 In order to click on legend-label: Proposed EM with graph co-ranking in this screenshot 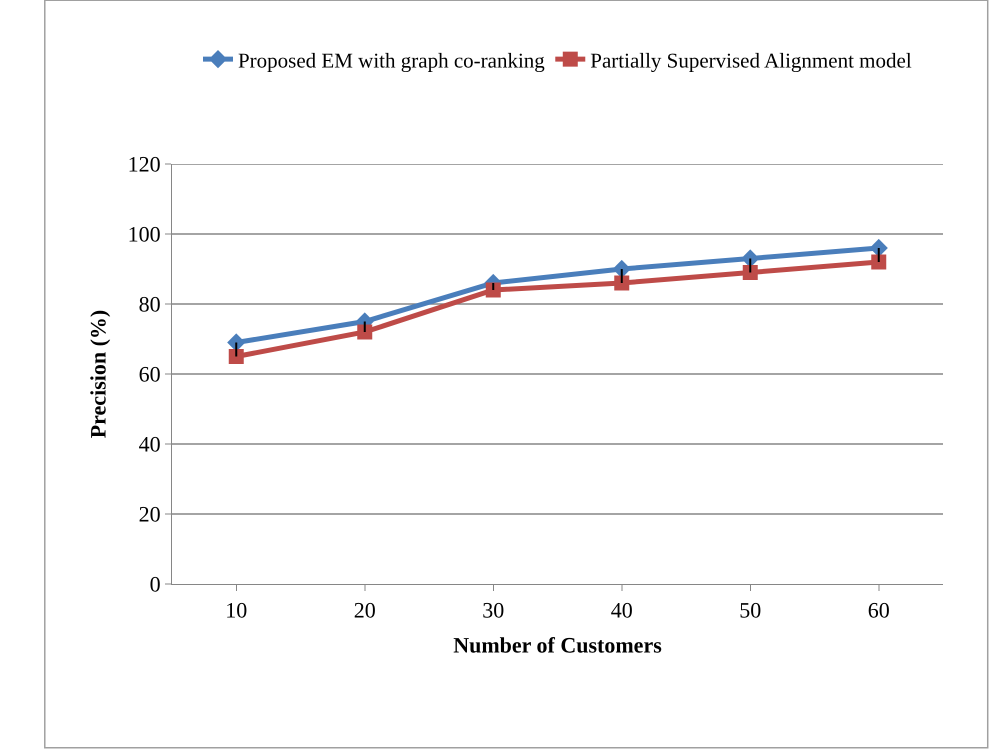, I will do `click(392, 60)`.